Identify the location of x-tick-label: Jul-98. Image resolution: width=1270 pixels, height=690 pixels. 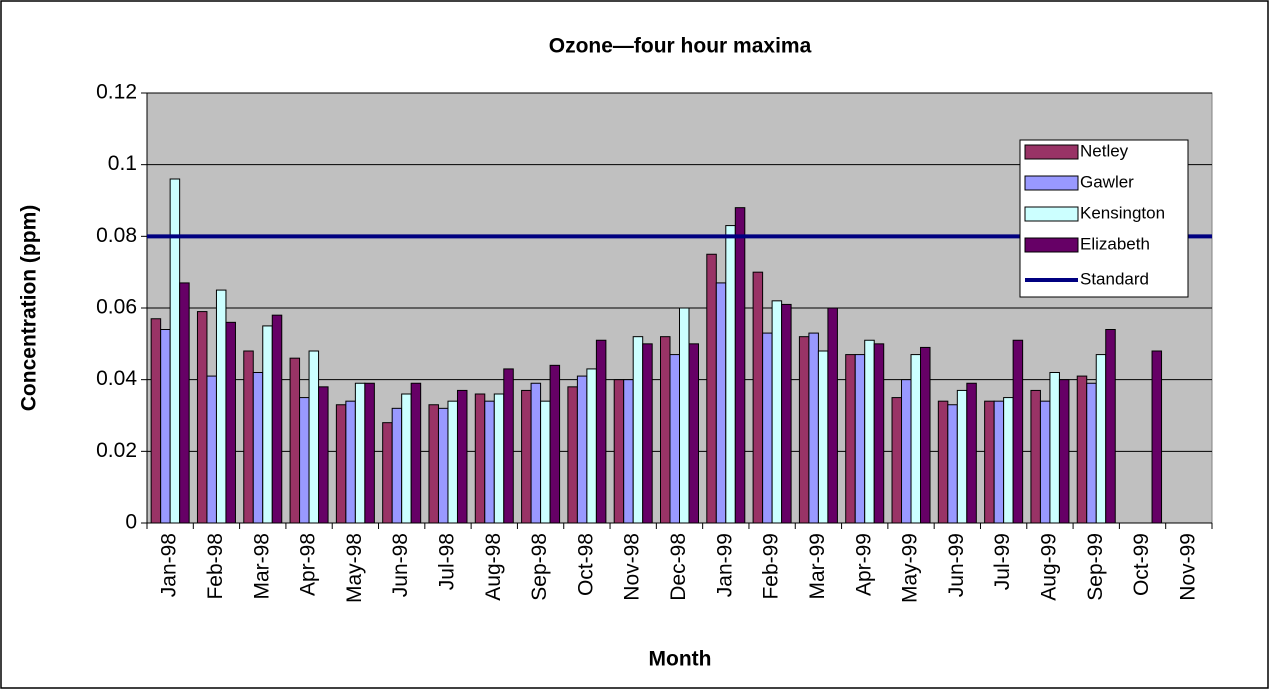
(447, 561).